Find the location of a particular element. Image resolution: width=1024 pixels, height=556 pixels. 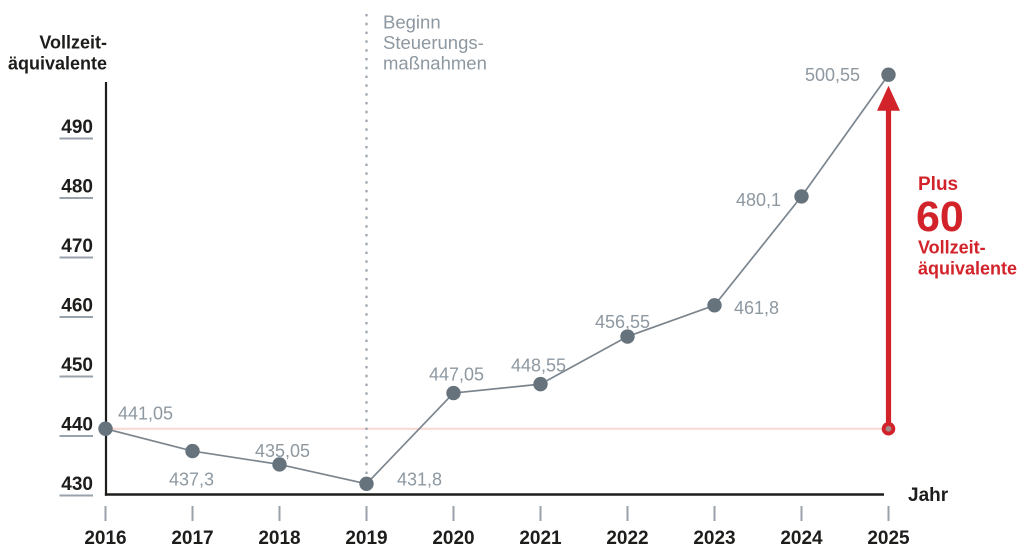

highlight-value: 60 is located at coordinates (940, 217).